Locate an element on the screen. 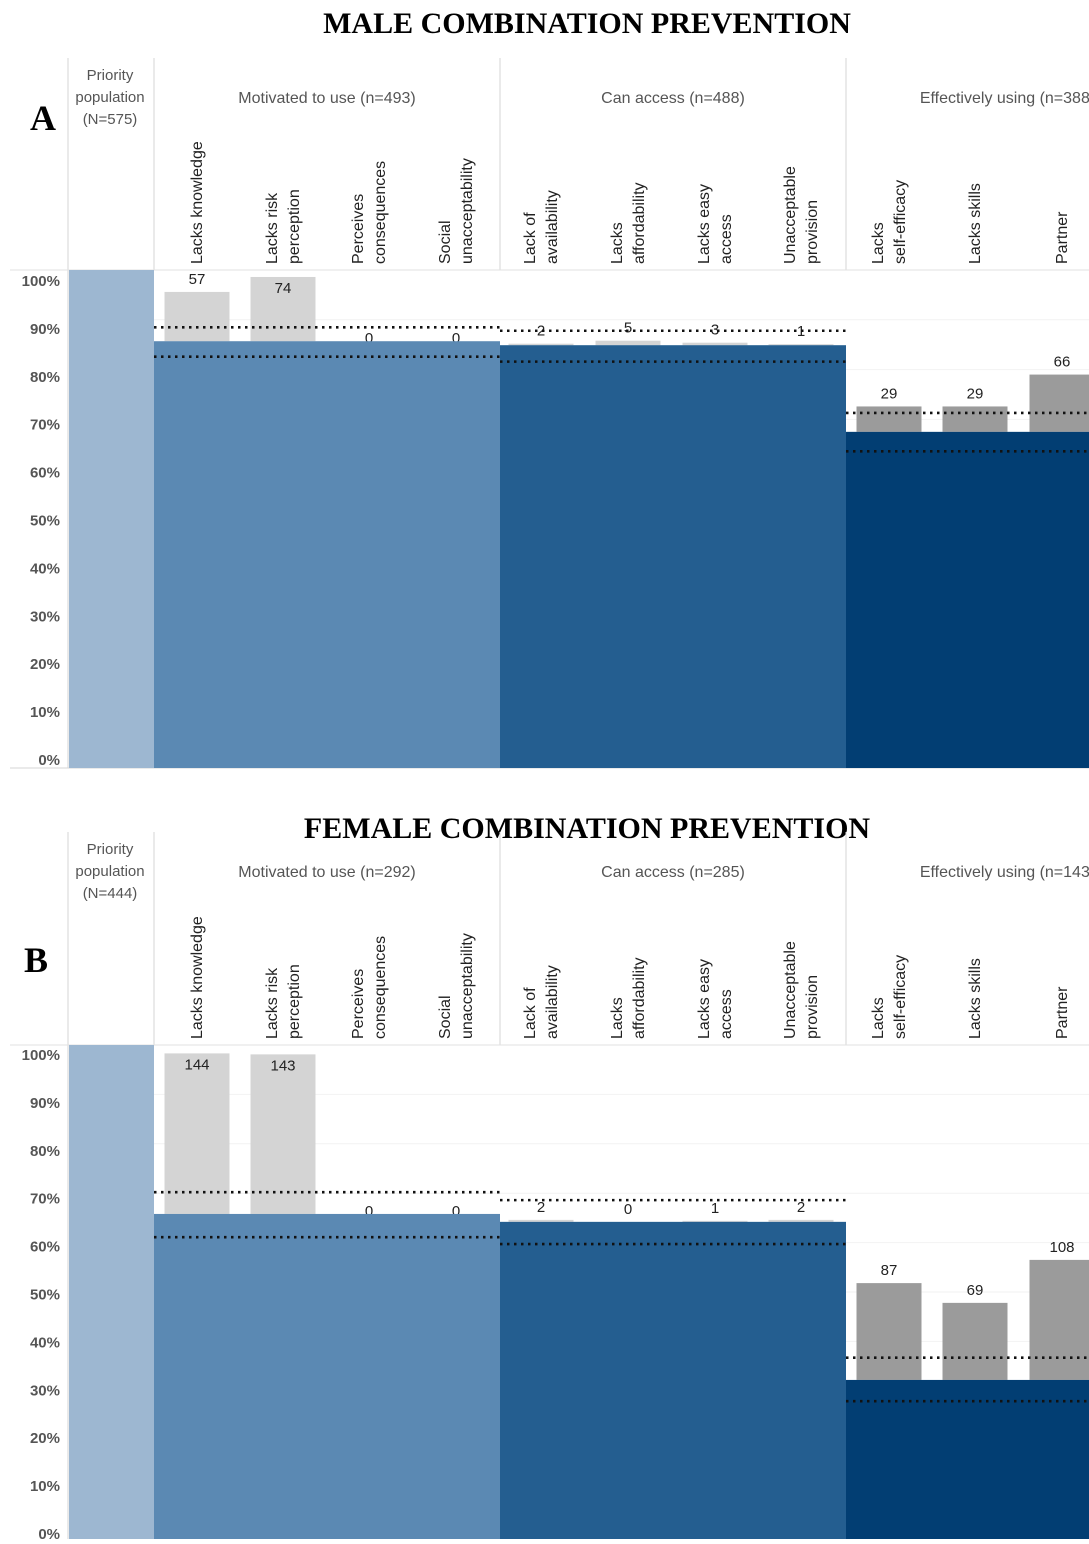  barrier-label: affordability is located at coordinates (639, 223).